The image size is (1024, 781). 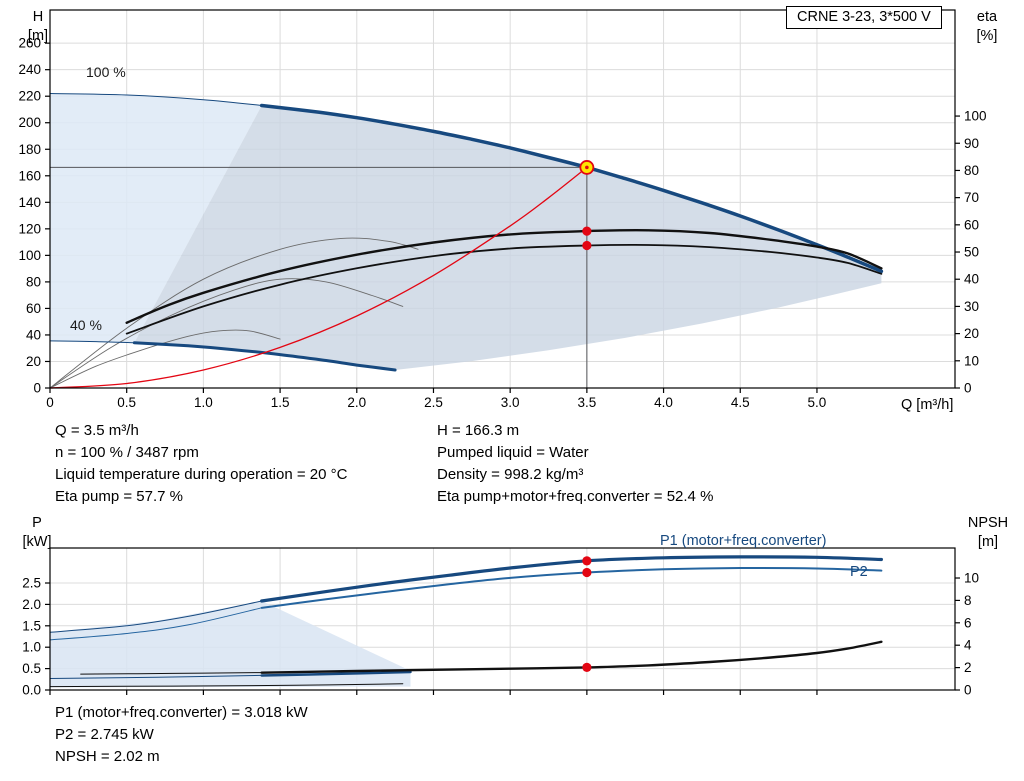 I want to click on info-speed: n = 100 % / 3487 rpm, so click(x=127, y=452).